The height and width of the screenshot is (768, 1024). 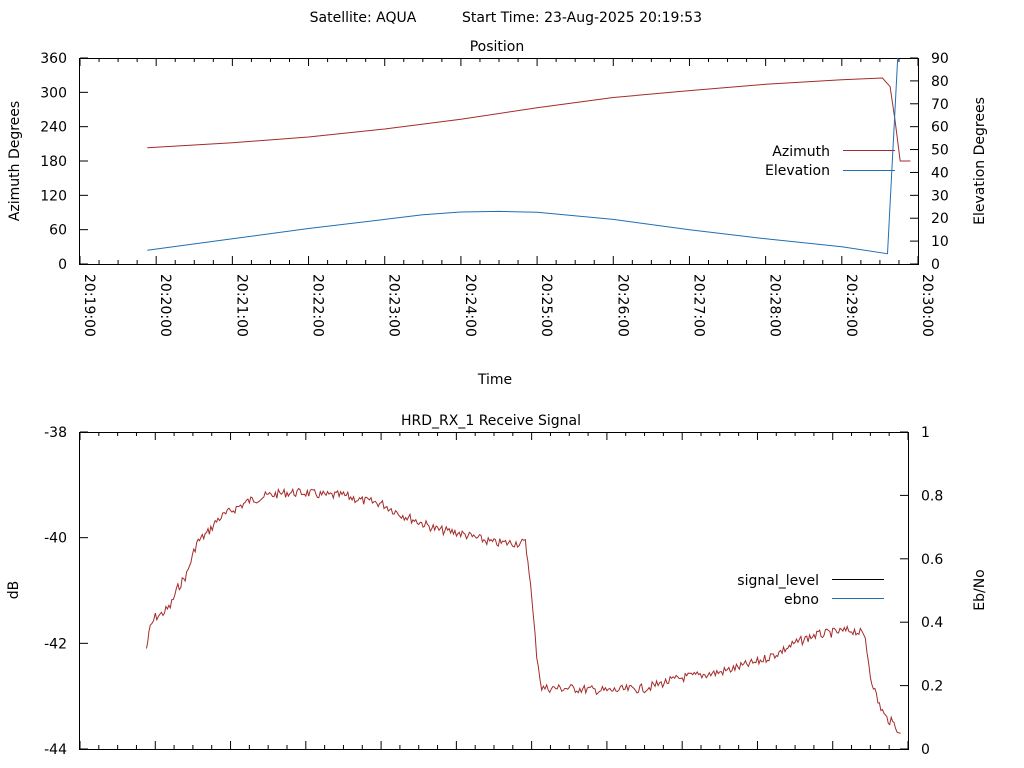 I want to click on y2-tick-label: 0.8, so click(x=932, y=496).